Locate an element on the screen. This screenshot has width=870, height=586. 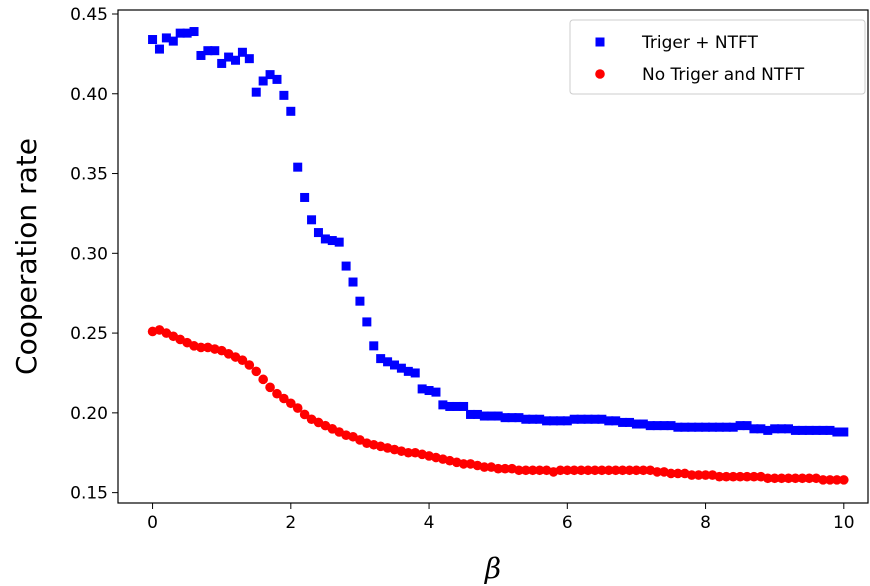
y-tick-label: 0.20 is located at coordinates (89, 414).